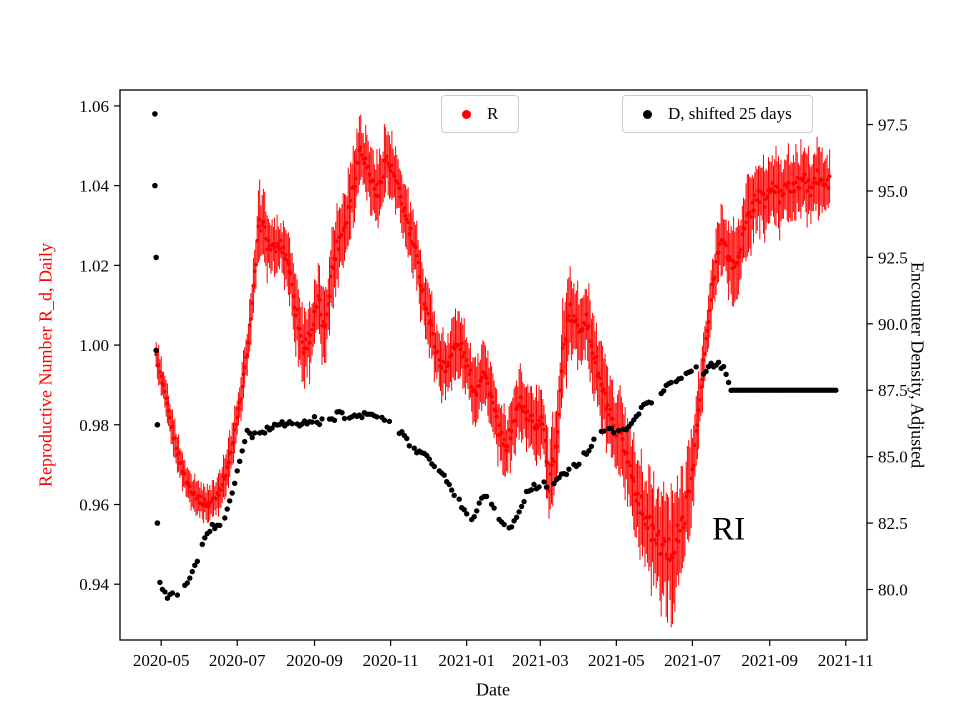  What do you see at coordinates (94, 425) in the screenshot?
I see `y-left-tick-label: 0.98` at bounding box center [94, 425].